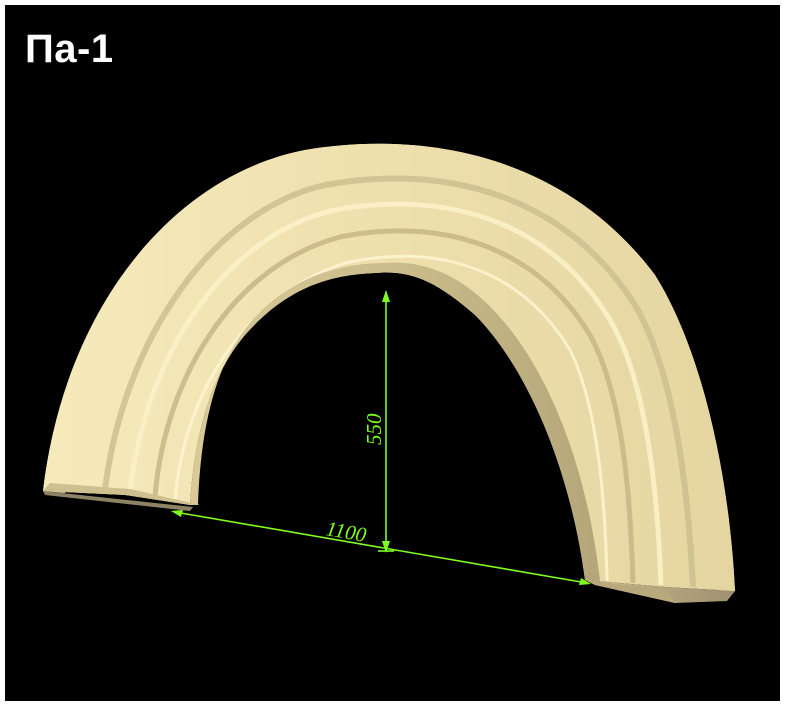 This screenshot has width=785, height=706. What do you see at coordinates (374, 429) in the screenshot?
I see `height-dimension-label: 550` at bounding box center [374, 429].